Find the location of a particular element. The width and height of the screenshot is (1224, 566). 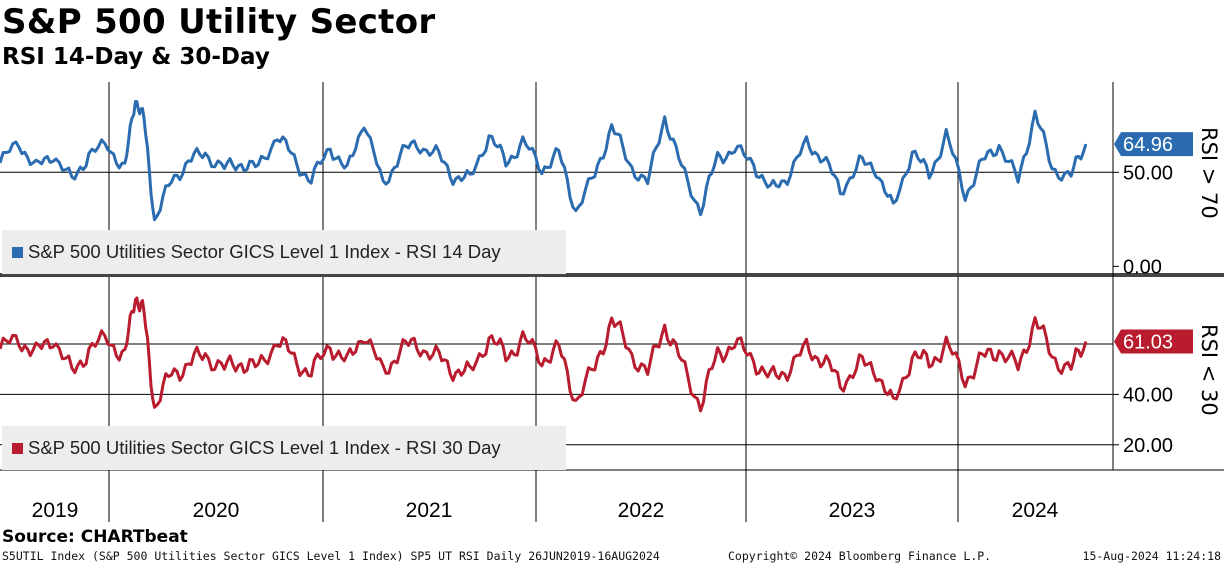

legend-swatch-rsi30 is located at coordinates (17, 448).